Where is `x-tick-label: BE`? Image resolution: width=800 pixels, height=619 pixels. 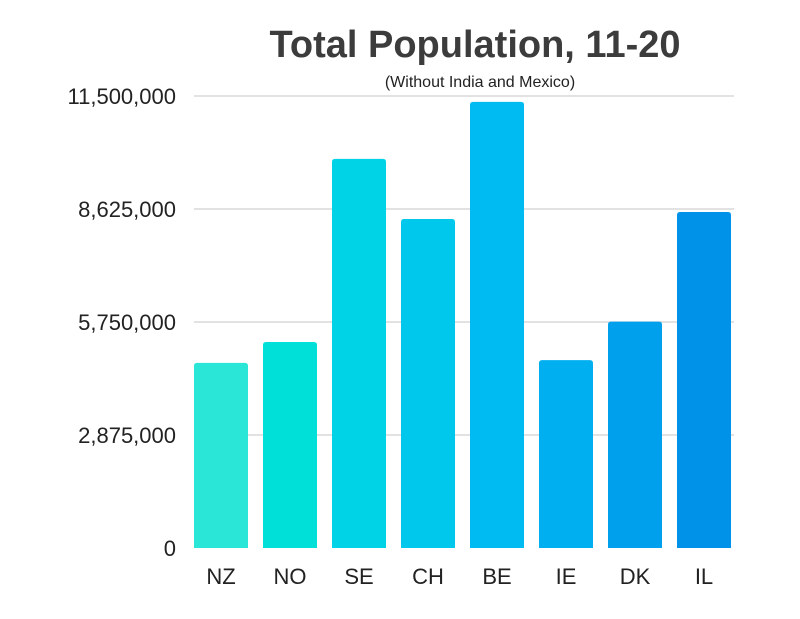
x-tick-label: BE is located at coordinates (496, 576).